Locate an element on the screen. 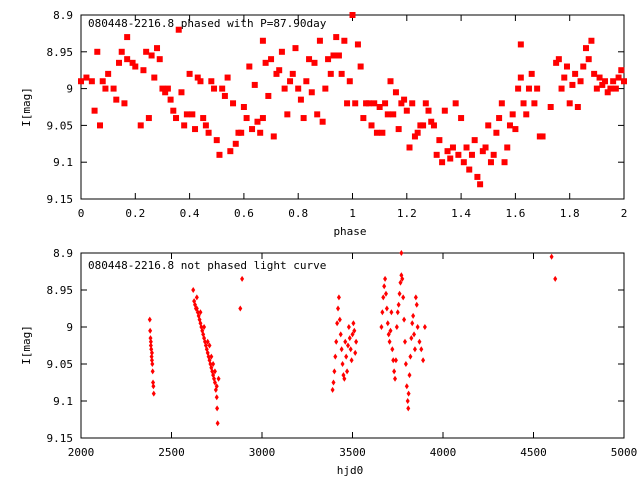  y-tick-label: 9 is located at coordinates (69, 327).